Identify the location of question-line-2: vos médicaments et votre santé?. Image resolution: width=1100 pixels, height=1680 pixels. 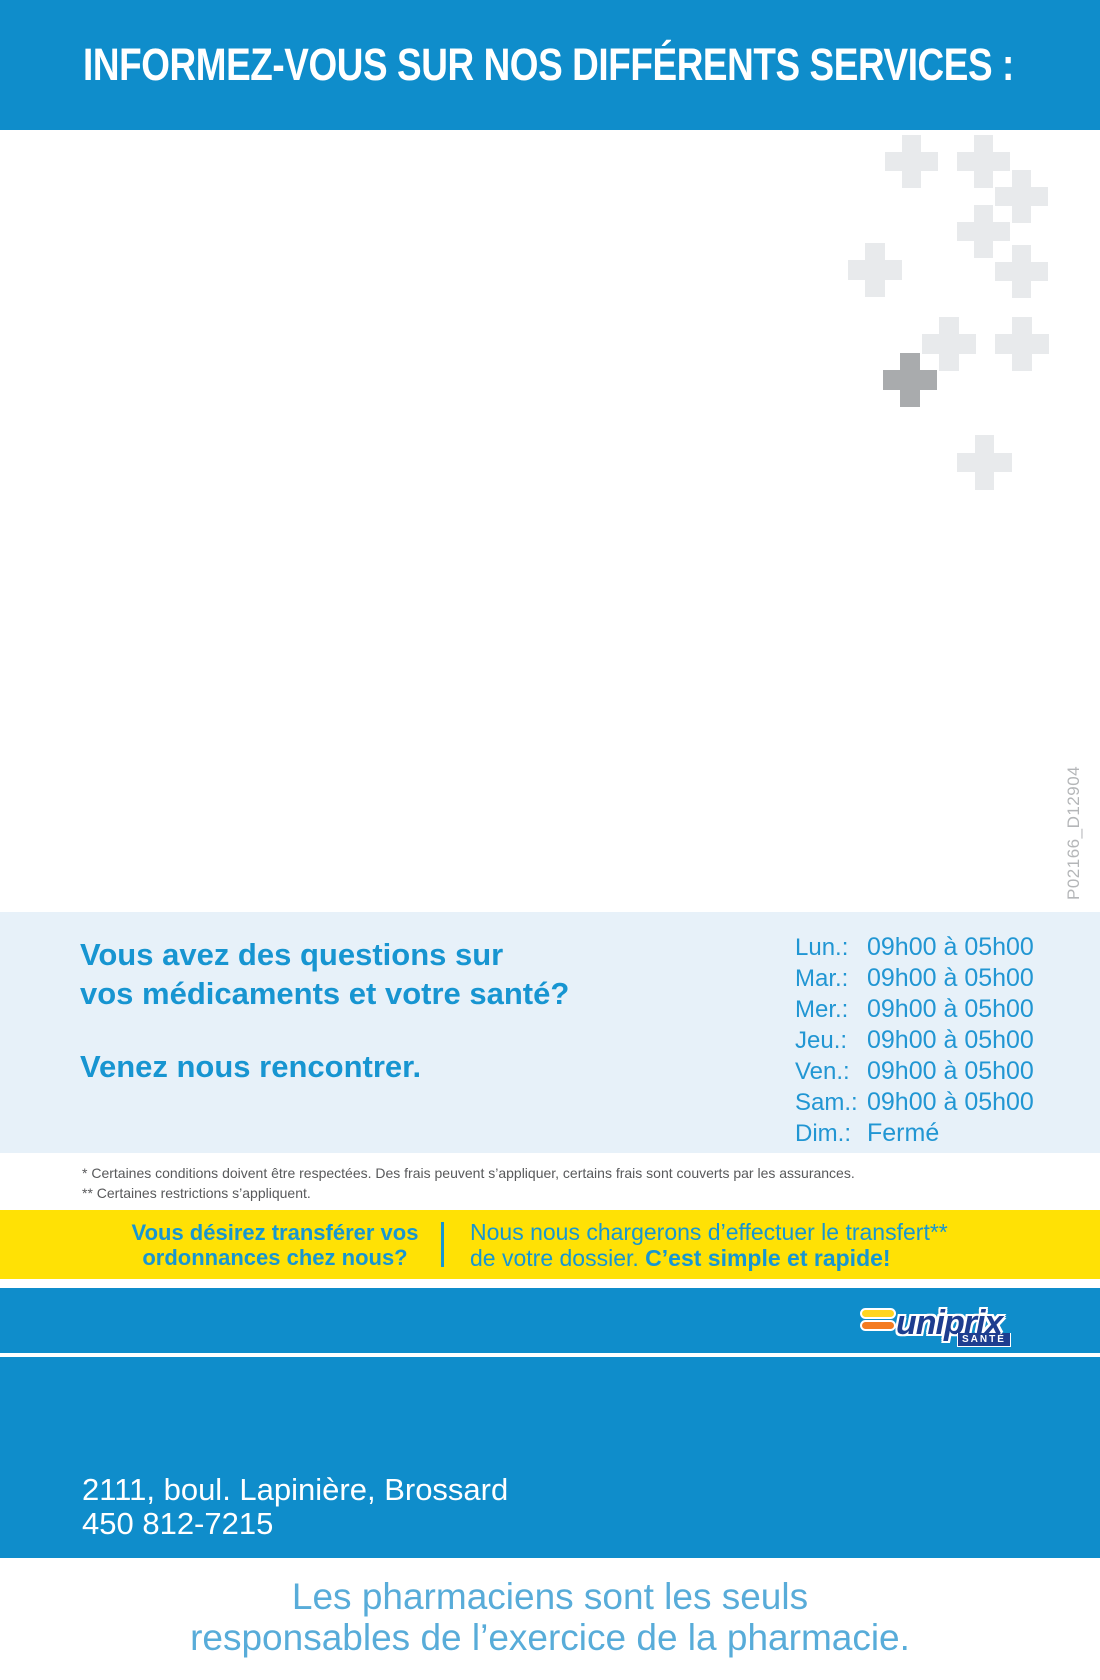
(325, 993).